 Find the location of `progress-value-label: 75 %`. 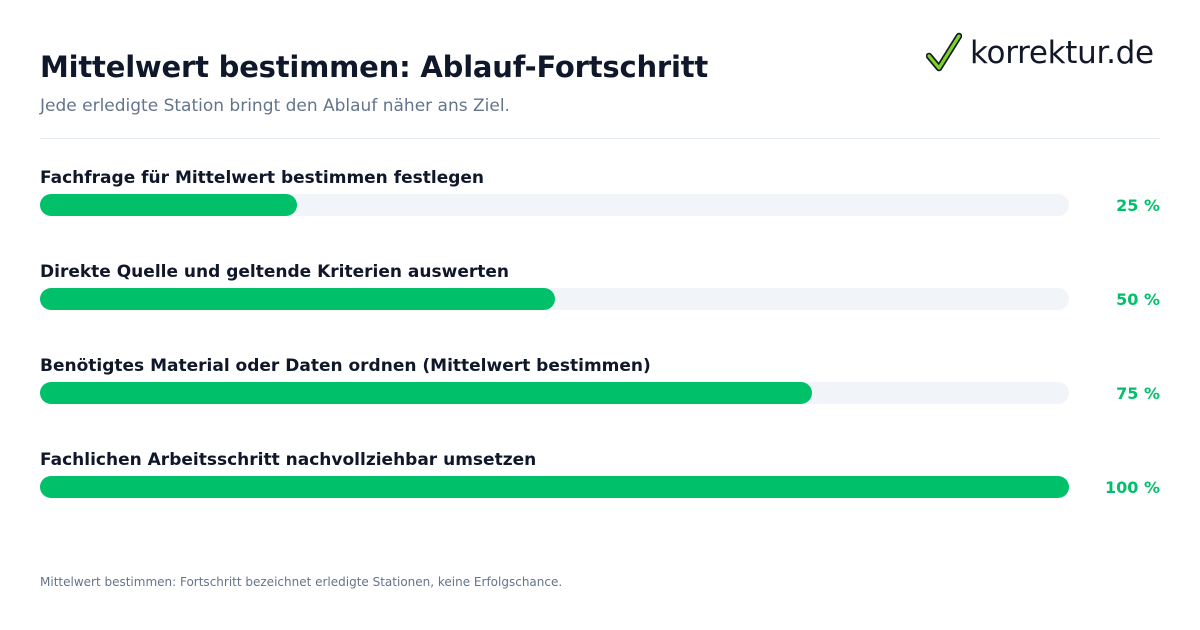

progress-value-label: 75 % is located at coordinates (1138, 393).